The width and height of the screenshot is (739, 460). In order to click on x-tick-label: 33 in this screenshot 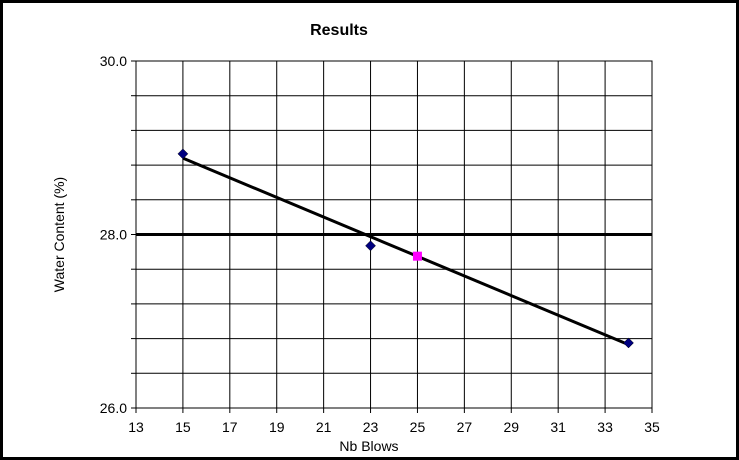, I will do `click(605, 427)`.